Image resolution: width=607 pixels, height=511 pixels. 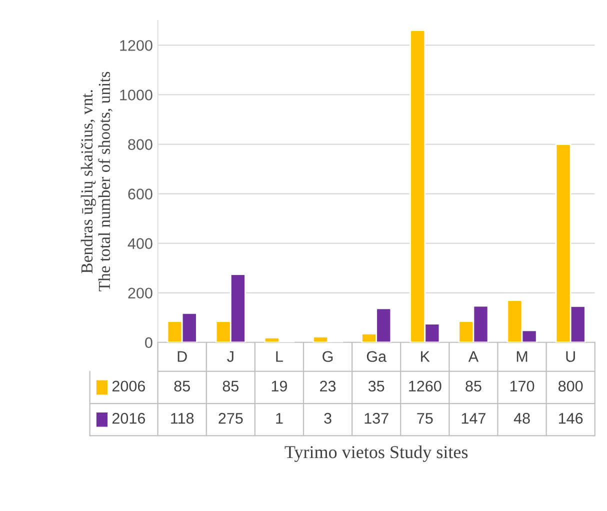 I want to click on data-label: 35, so click(x=376, y=386).